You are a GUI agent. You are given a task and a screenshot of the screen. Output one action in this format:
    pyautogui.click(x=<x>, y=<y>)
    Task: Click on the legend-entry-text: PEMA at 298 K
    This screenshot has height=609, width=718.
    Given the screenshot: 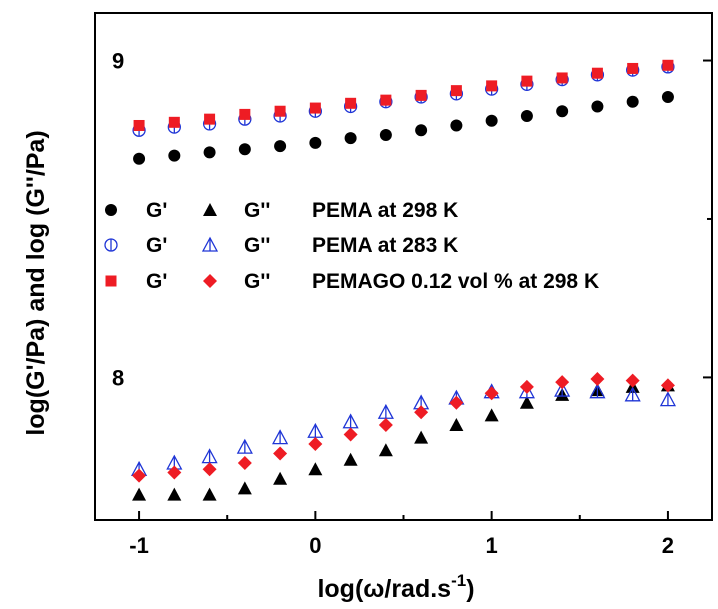 What is the action you would take?
    pyautogui.click(x=385, y=210)
    